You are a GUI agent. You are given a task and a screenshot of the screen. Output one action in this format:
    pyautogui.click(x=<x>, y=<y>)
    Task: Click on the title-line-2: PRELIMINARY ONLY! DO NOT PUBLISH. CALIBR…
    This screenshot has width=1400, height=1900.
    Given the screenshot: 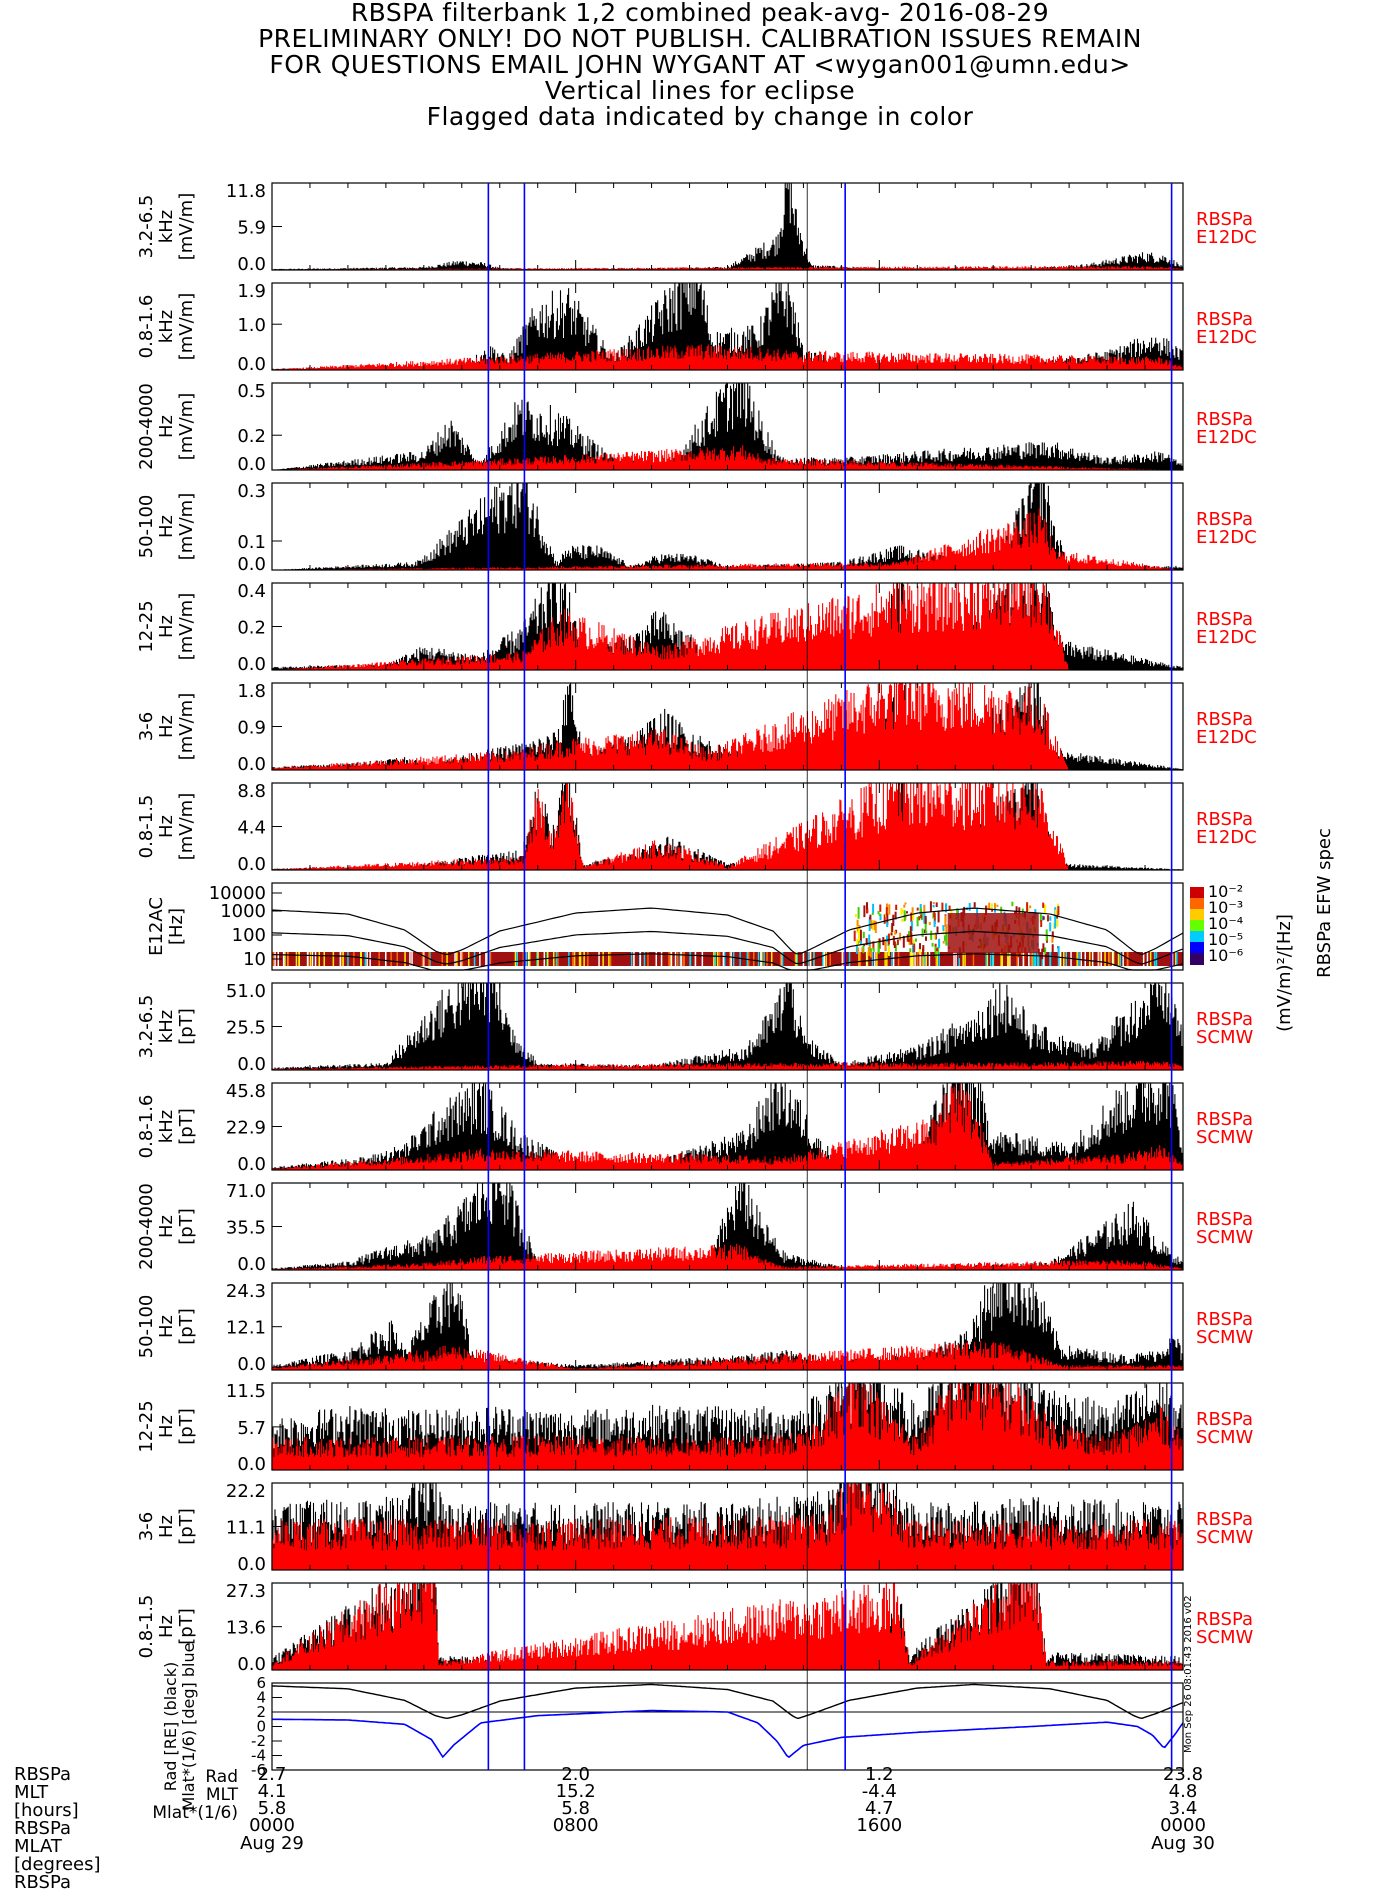 What is the action you would take?
    pyautogui.click(x=700, y=38)
    